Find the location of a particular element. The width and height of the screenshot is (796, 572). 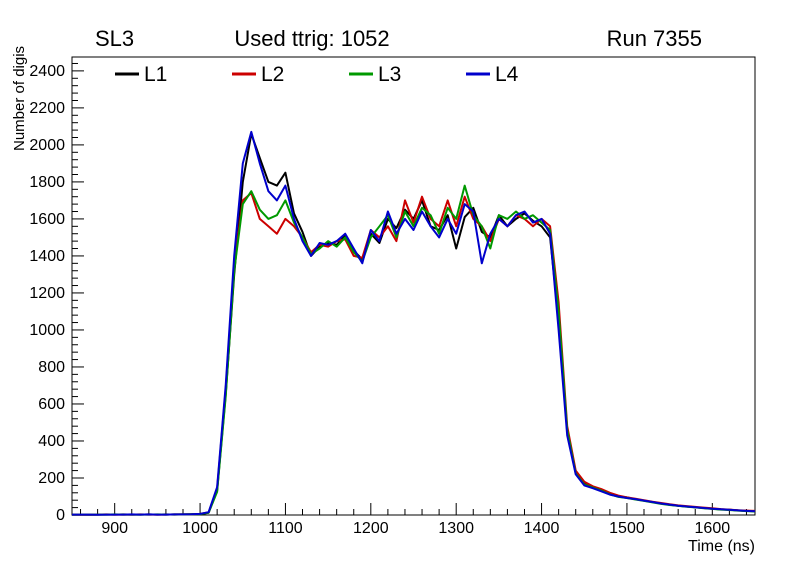

y-tick-label: 2400 is located at coordinates (47, 71).